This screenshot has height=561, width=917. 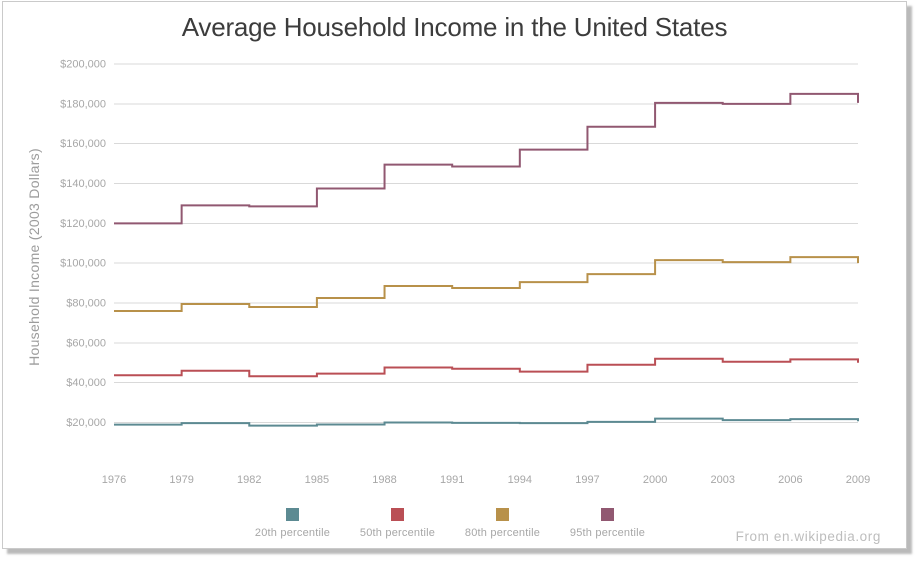 I want to click on legend-label: 95th percentile, so click(x=607, y=533).